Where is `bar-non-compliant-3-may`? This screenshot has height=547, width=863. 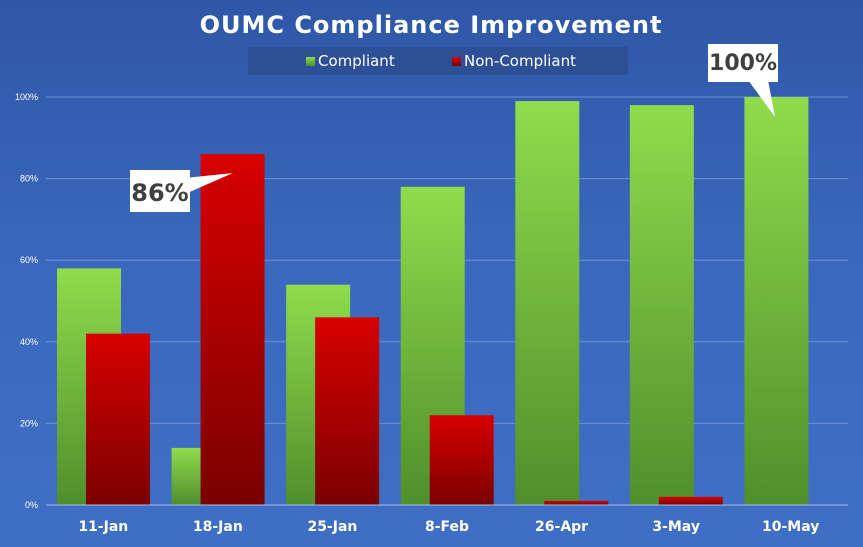
bar-non-compliant-3-may is located at coordinates (690, 500).